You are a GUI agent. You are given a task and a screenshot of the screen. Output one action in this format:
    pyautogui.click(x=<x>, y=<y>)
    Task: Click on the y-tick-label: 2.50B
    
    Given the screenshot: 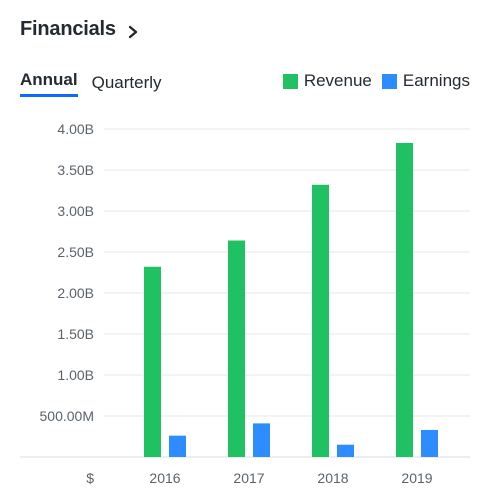 What is the action you would take?
    pyautogui.click(x=75, y=252)
    